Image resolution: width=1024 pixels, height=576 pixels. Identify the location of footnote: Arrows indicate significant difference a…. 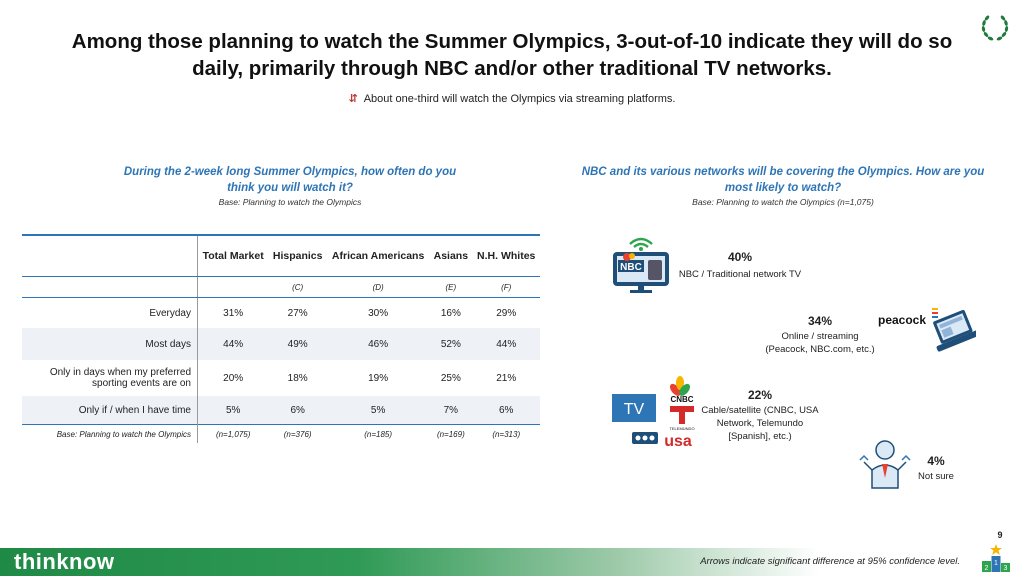
(830, 561).